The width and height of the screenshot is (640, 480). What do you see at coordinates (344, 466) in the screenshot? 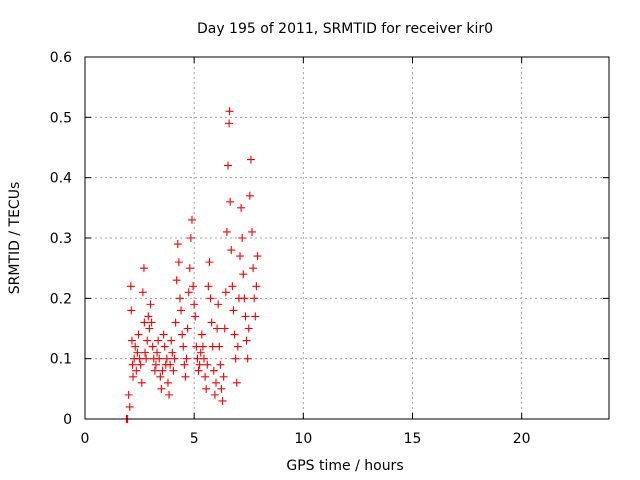
I see `x-axis-label: GPS time / hours` at bounding box center [344, 466].